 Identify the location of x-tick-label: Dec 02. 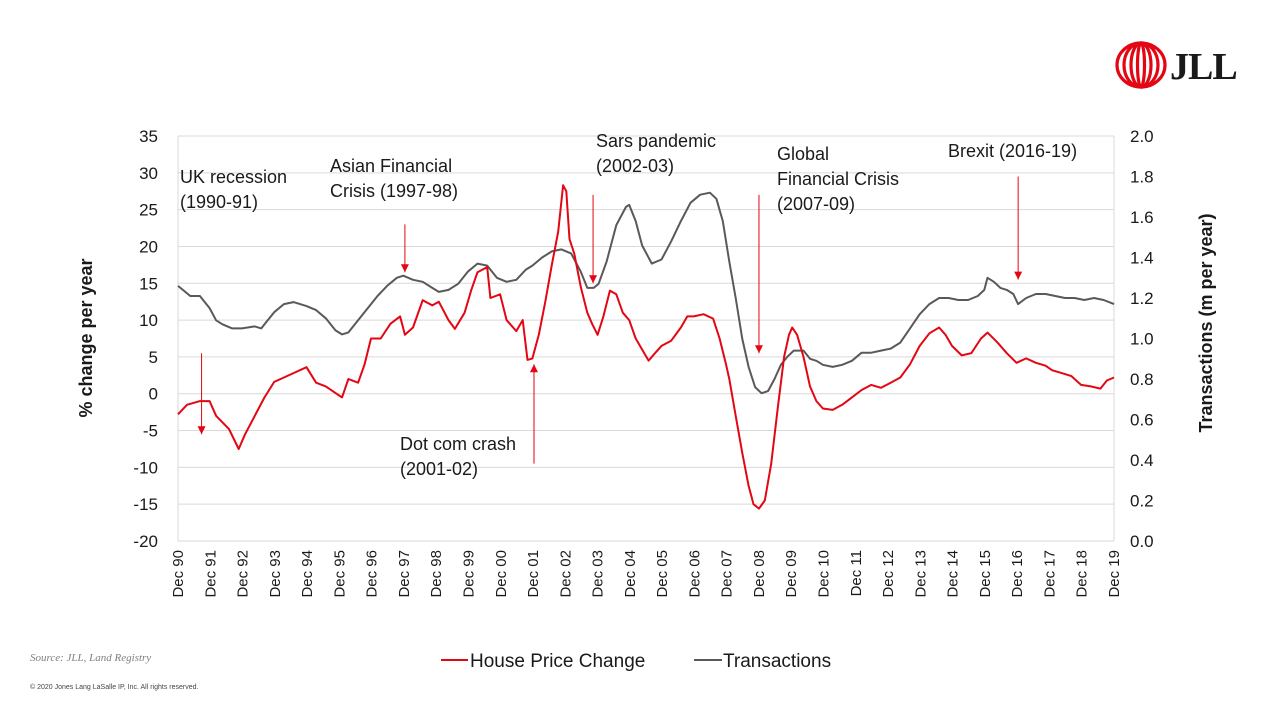
(565, 574).